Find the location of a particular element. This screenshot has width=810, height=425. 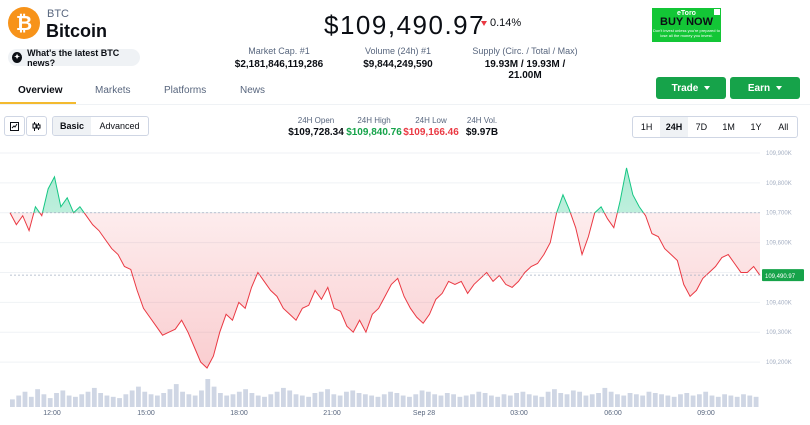

tab-overview: Overview is located at coordinates (38, 92).